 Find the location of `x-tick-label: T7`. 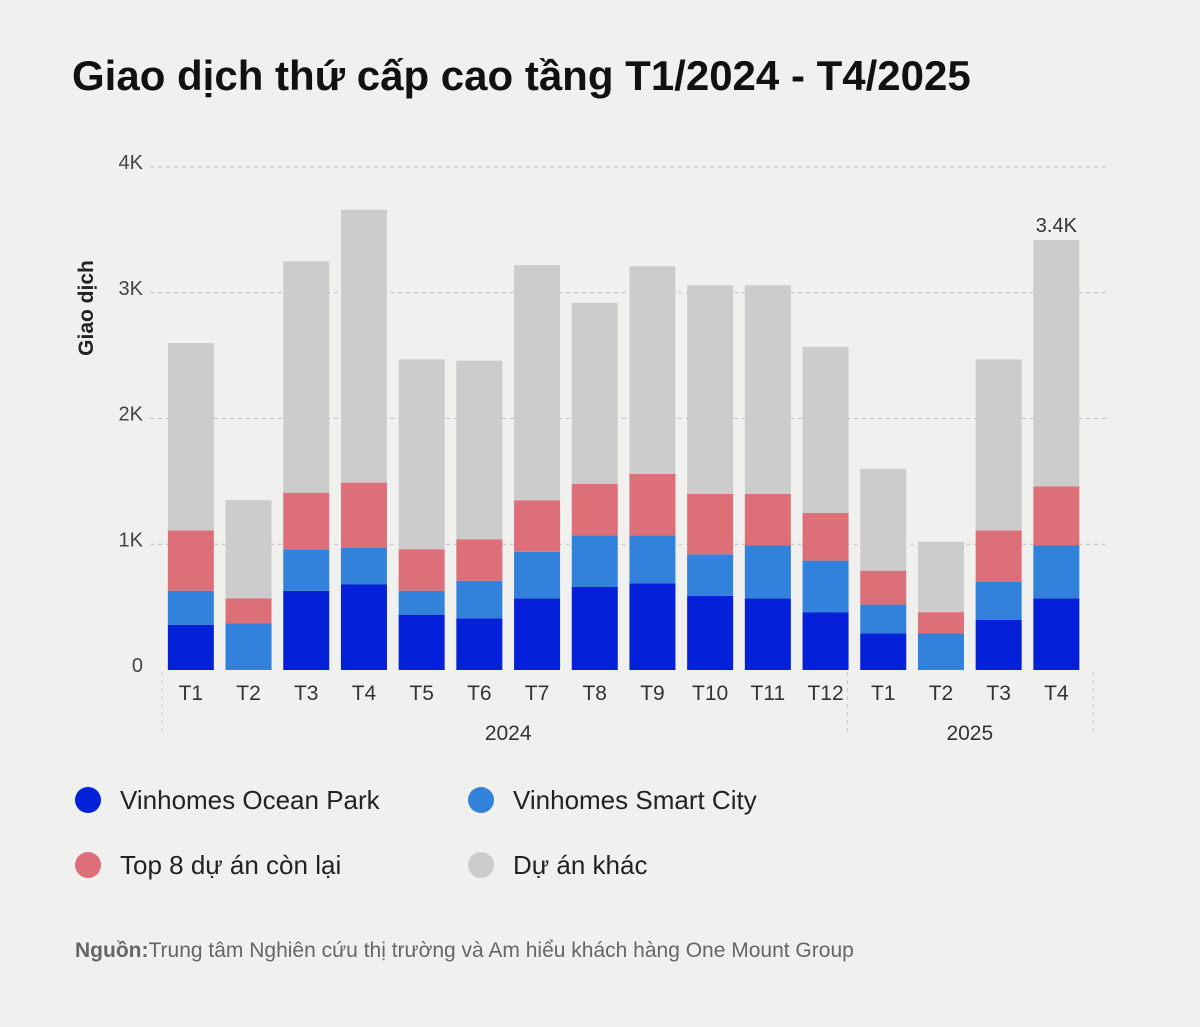

x-tick-label: T7 is located at coordinates (537, 693).